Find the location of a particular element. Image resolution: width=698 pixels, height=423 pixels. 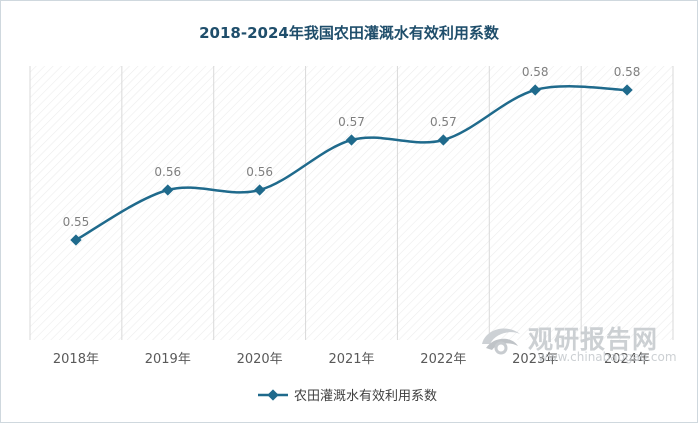

legend-marker is located at coordinates (273, 395).